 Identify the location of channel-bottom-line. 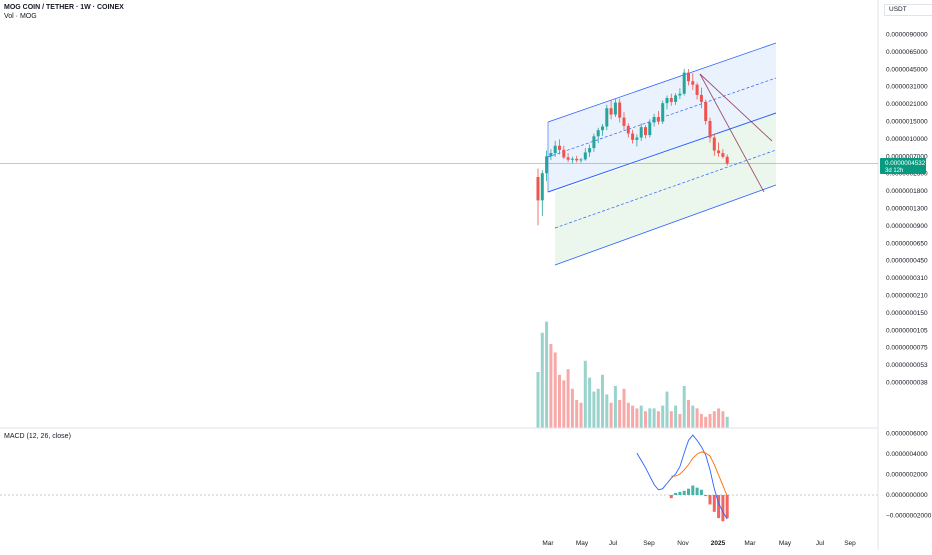
(665, 225).